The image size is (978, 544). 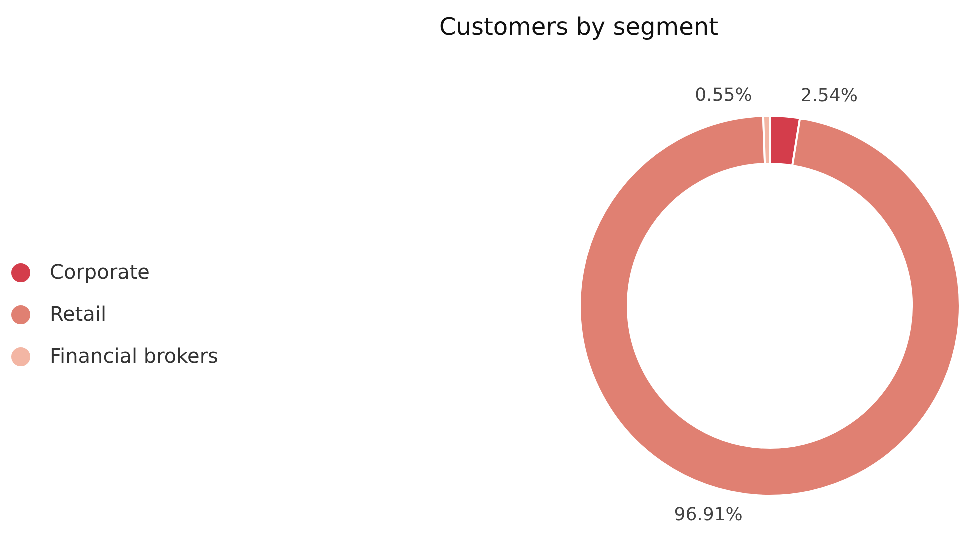 I want to click on chart-title: Customers by segment, so click(x=579, y=27).